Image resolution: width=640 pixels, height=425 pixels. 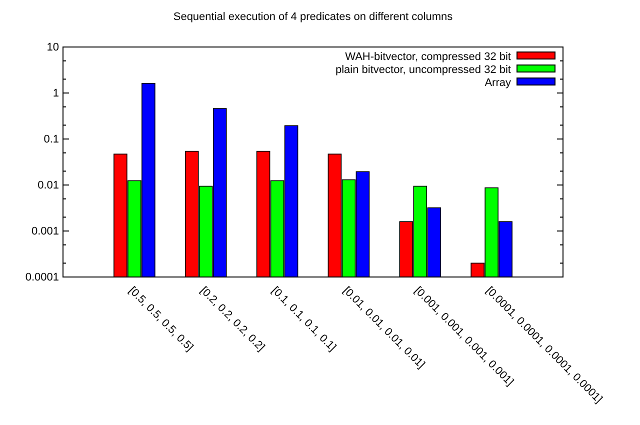 I want to click on y-tick-label: 0.0001, so click(x=42, y=278).